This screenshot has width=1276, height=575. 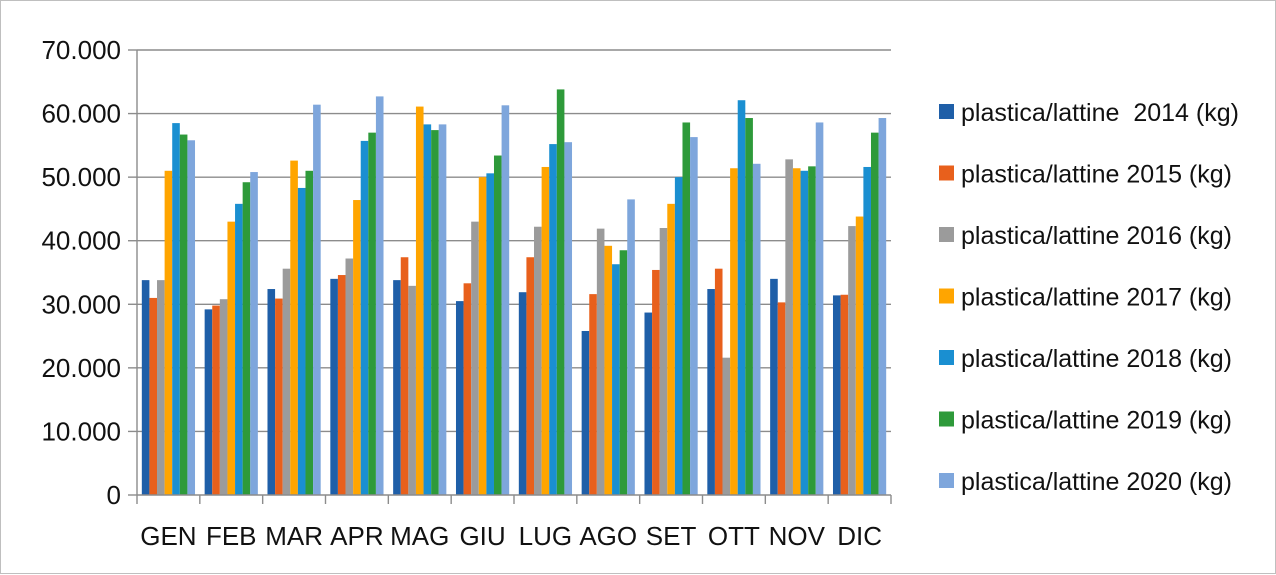 What do you see at coordinates (81, 241) in the screenshot?
I see `y-tick-label: 40.000` at bounding box center [81, 241].